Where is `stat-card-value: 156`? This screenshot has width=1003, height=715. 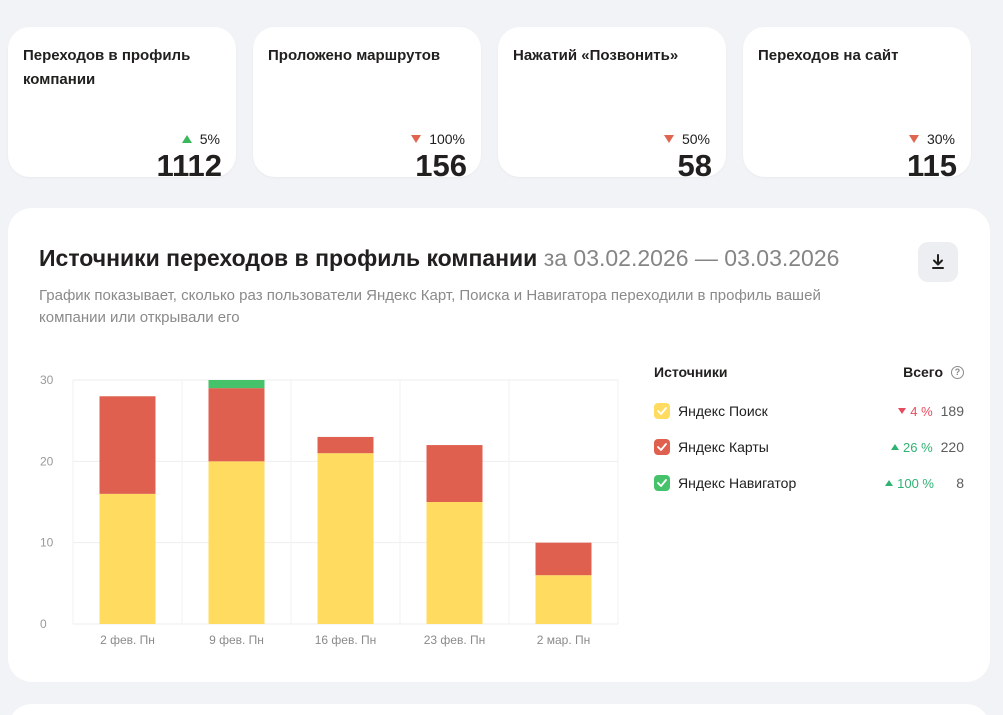
stat-card-value: 156 is located at coordinates (441, 165).